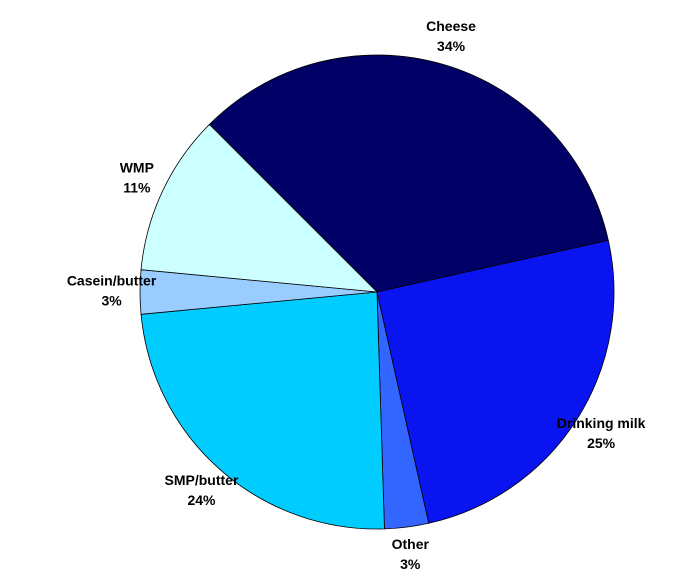 This screenshot has width=691, height=585. I want to click on slice-value-label: 25%, so click(601, 443).